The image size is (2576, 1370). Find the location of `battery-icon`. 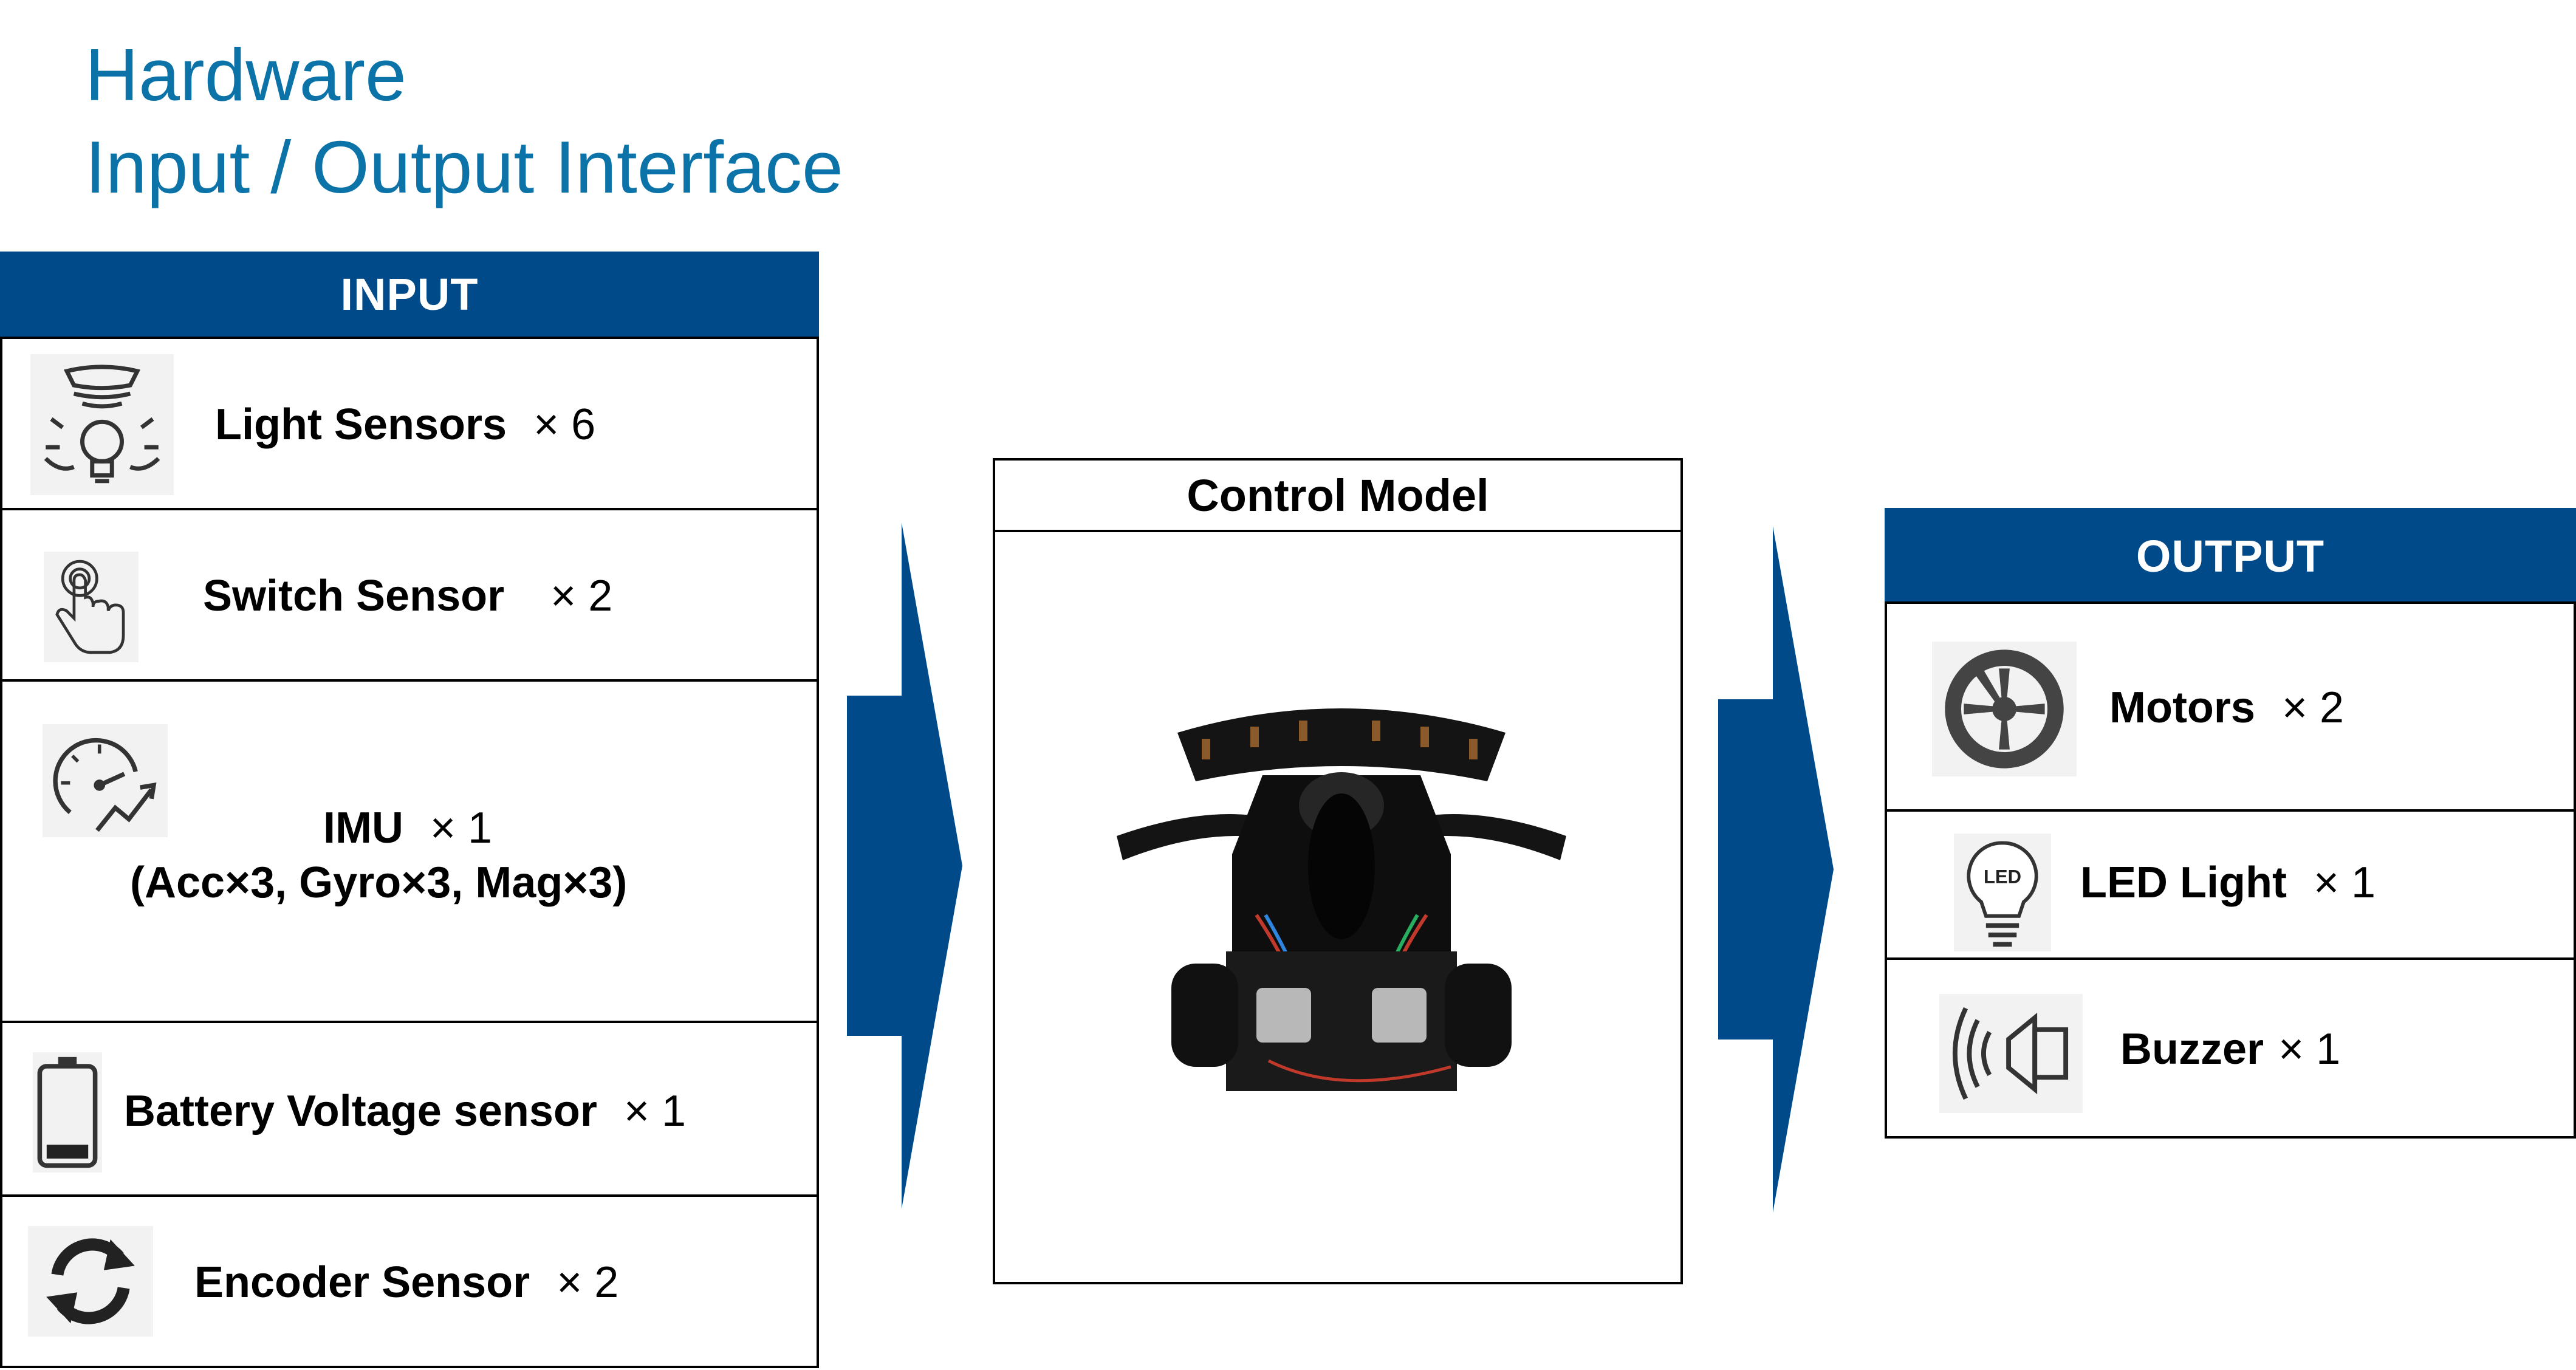

battery-icon is located at coordinates (67, 1112).